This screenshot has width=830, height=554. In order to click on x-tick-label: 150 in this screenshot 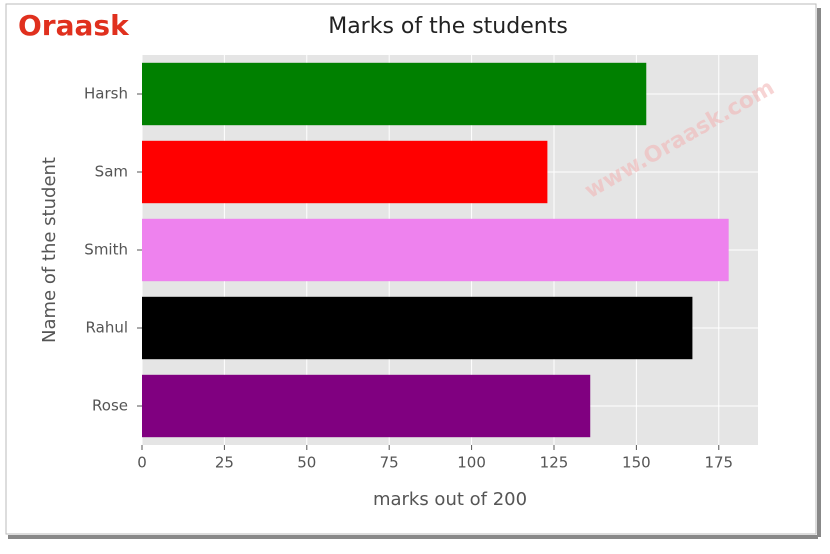, I will do `click(636, 463)`.